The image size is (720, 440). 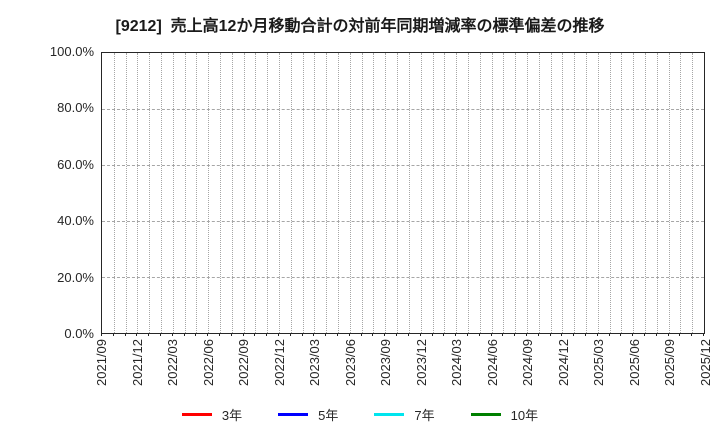 What do you see at coordinates (563, 362) in the screenshot?
I see `x-axis-tick-label: 2024/12` at bounding box center [563, 362].